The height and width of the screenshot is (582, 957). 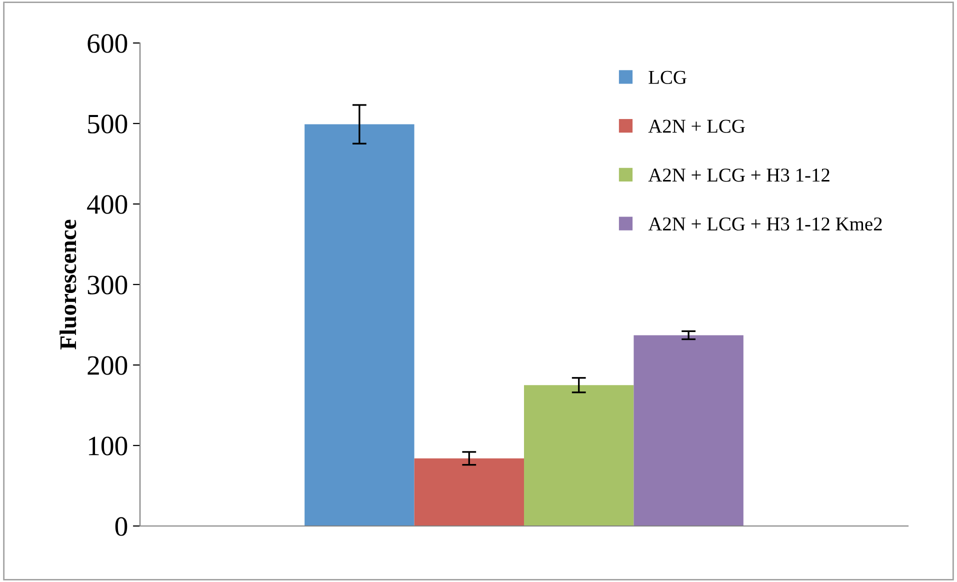 What do you see at coordinates (667, 77) in the screenshot?
I see `legend-label: LCG` at bounding box center [667, 77].